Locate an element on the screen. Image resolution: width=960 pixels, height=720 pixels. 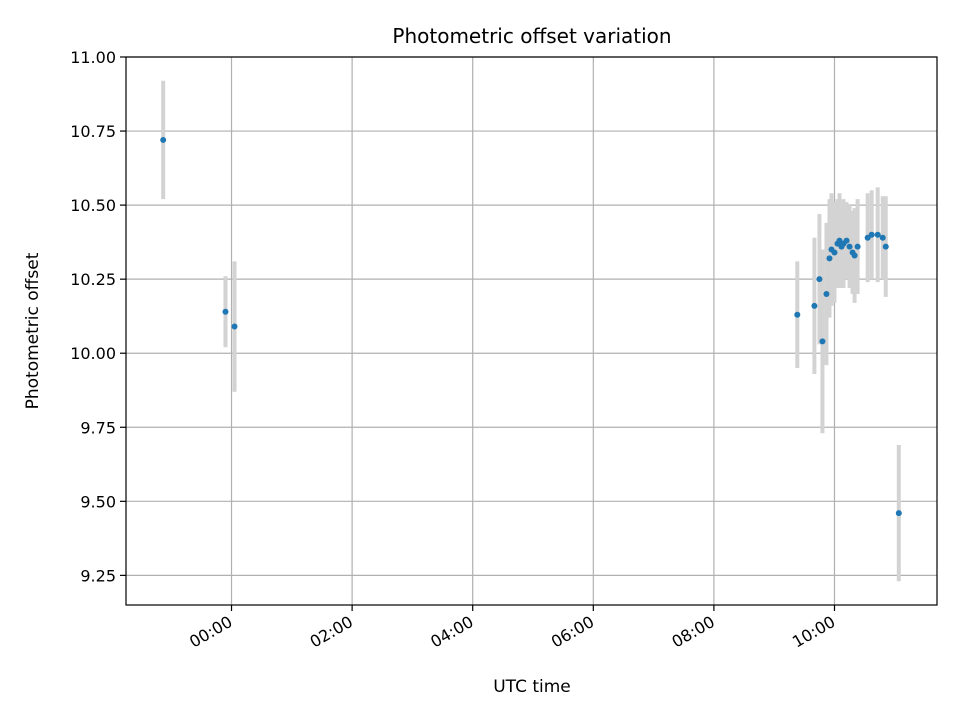
y-tick-label: 9.75 is located at coordinates (98, 427).